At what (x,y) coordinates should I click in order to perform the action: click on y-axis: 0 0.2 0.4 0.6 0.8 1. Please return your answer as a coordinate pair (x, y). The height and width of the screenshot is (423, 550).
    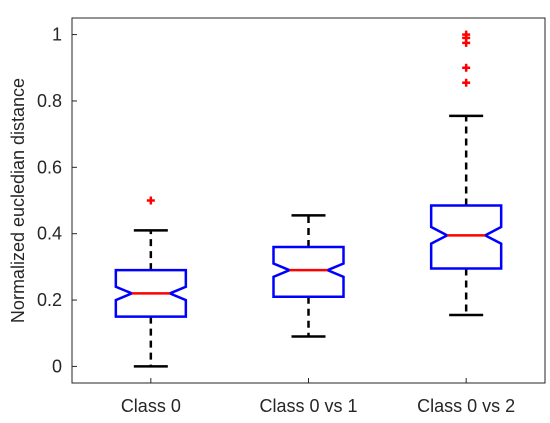
    Looking at the image, I should click on (57, 200).